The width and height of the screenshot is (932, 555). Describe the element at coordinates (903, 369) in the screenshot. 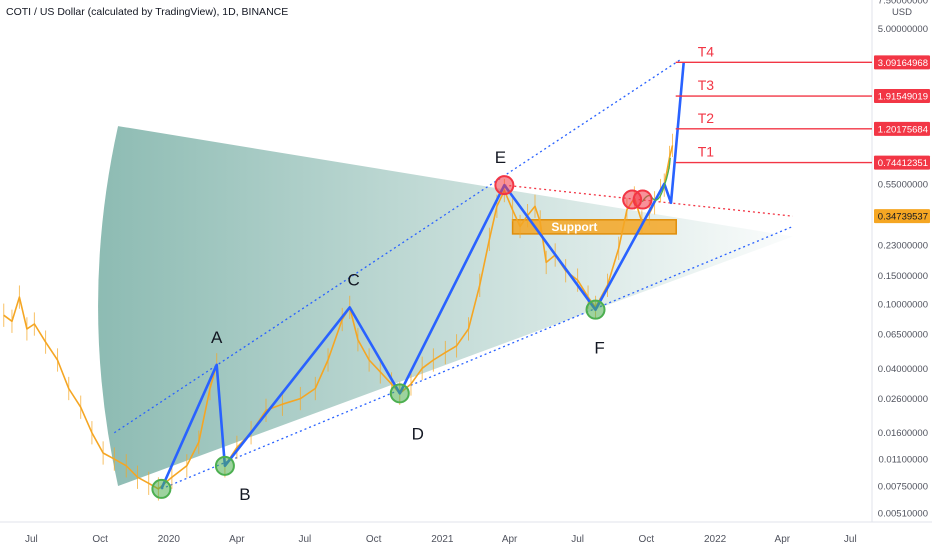

I see `y-tick-label: 0.04000000` at that location.